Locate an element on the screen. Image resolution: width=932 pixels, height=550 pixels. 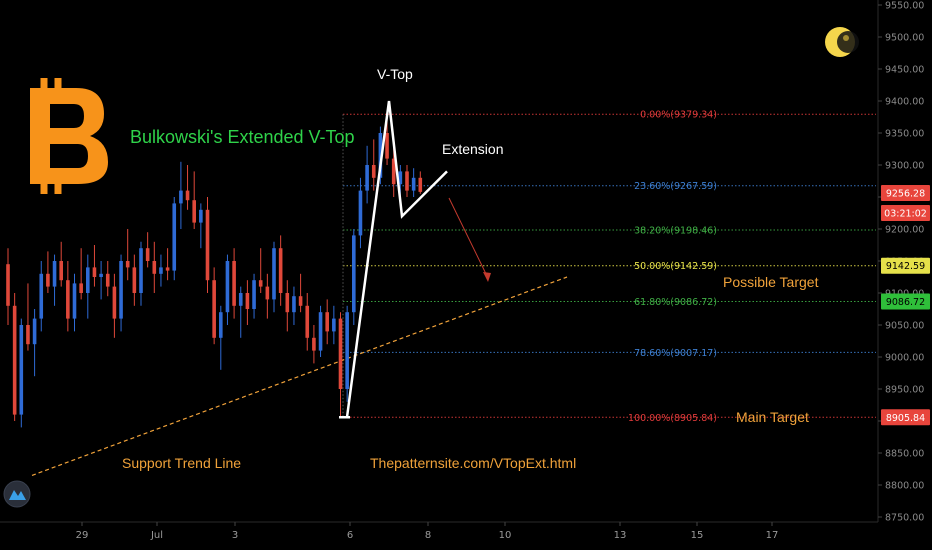
moon-icon is located at coordinates (842, 42).